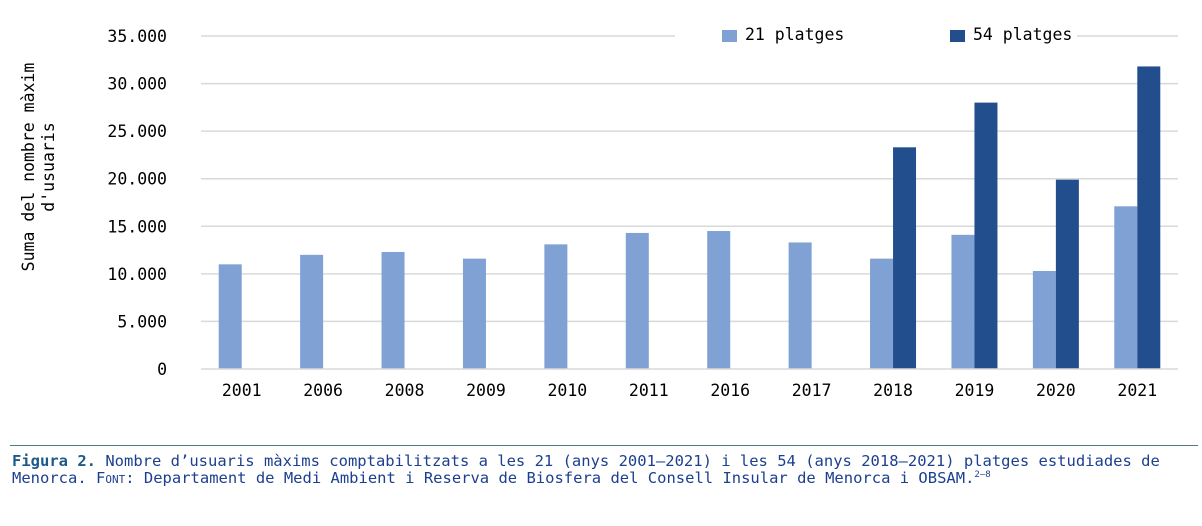  What do you see at coordinates (637, 300) in the screenshot?
I see `bar-21-2011` at bounding box center [637, 300].